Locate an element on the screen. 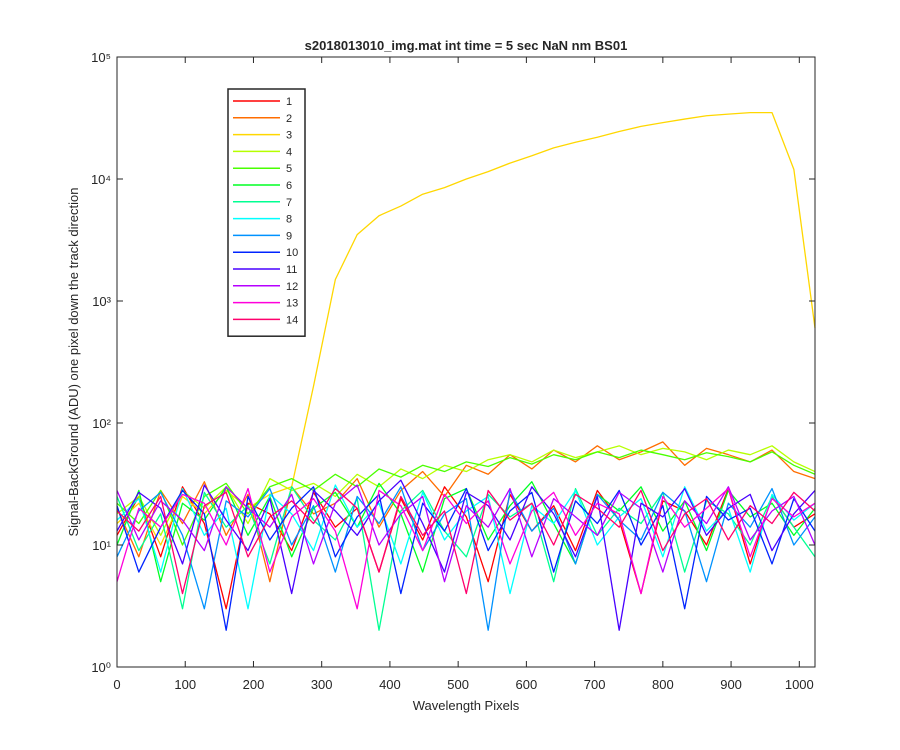 The width and height of the screenshot is (900, 750). y-tick-label: 10⁰ is located at coordinates (101, 667).